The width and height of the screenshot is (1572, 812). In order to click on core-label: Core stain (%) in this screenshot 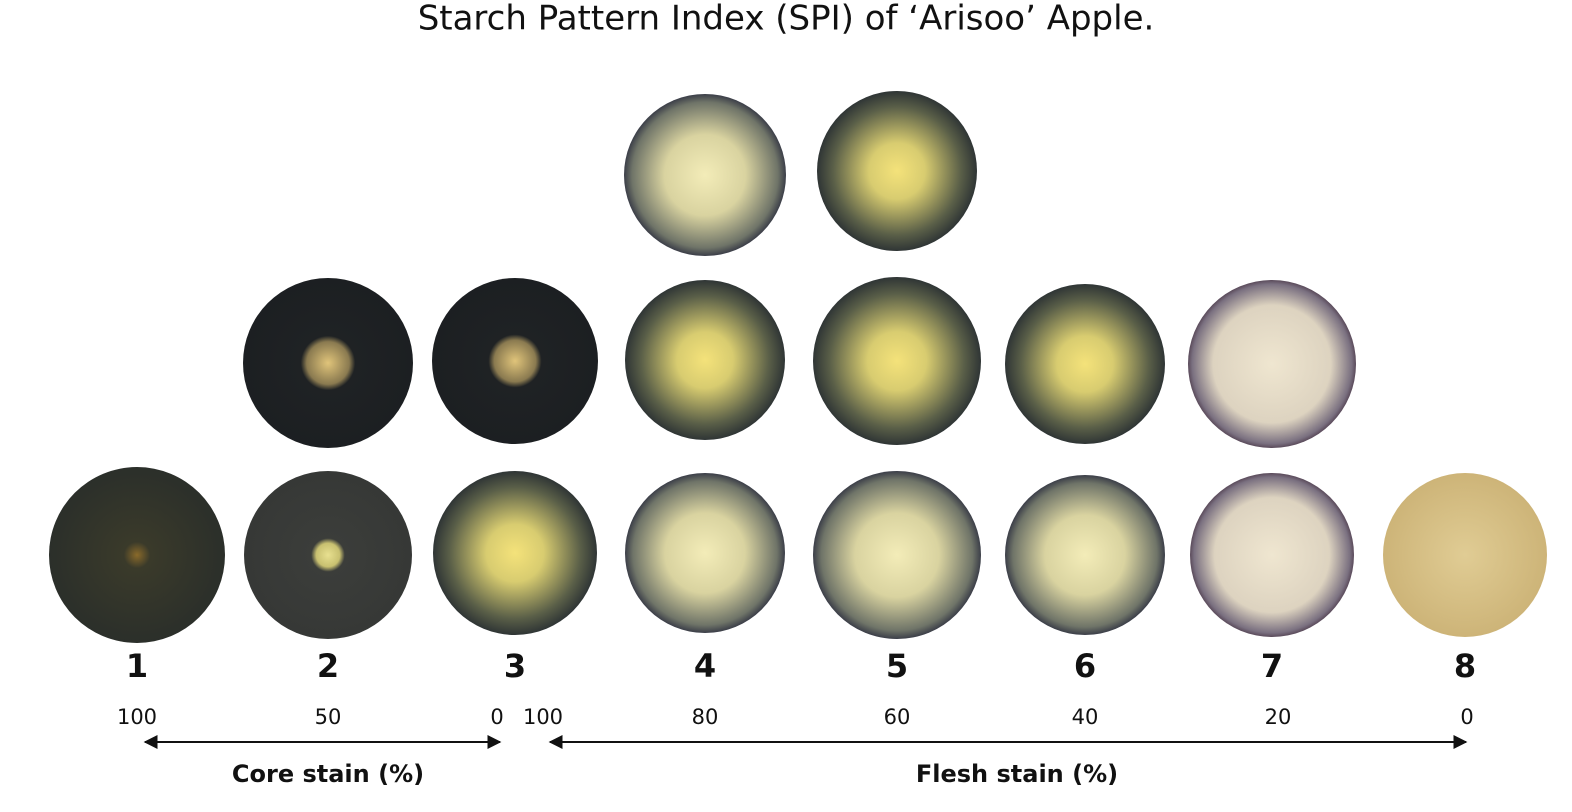, I will do `click(328, 774)`.